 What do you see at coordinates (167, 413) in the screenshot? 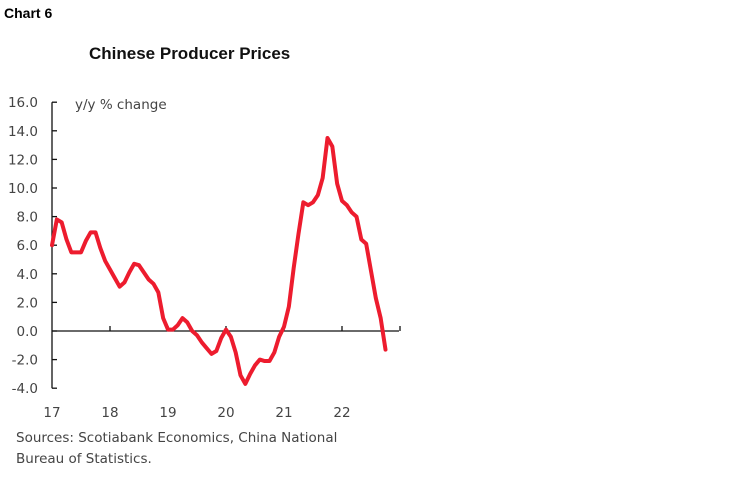
I see `x-tick-label: 19` at bounding box center [167, 413].